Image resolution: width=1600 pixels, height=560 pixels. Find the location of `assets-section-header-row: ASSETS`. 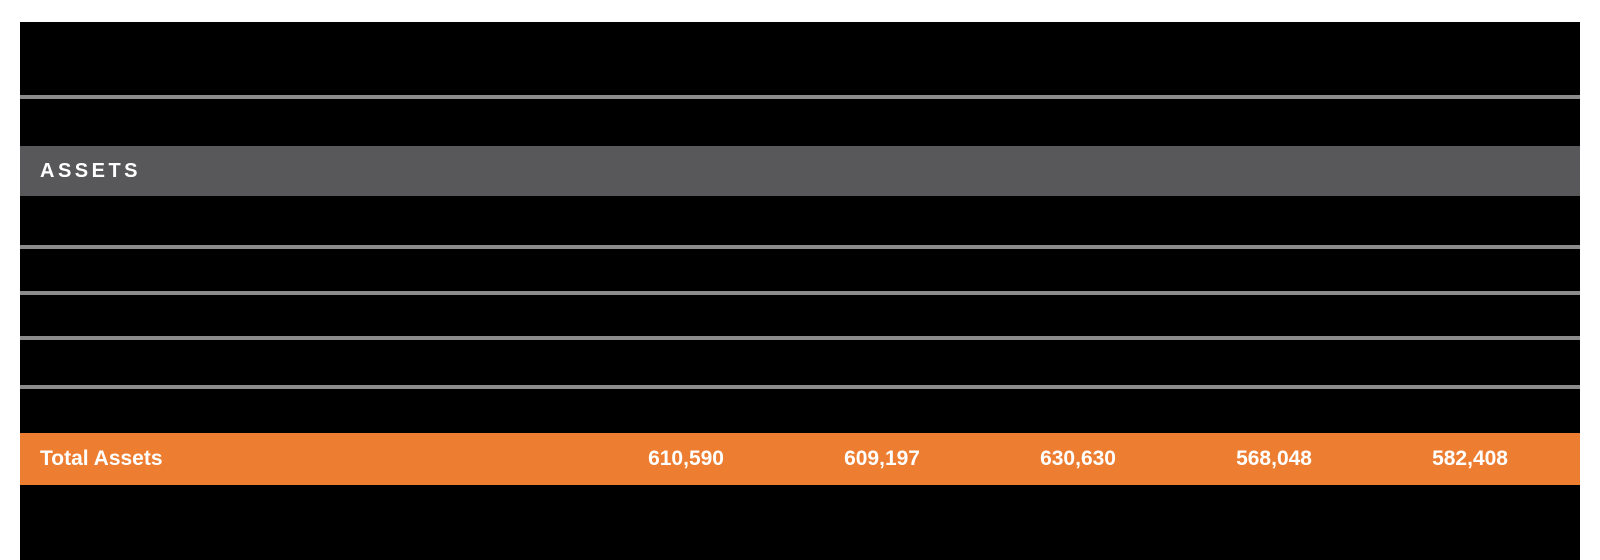

assets-section-header-row: ASSETS is located at coordinates (800, 171).